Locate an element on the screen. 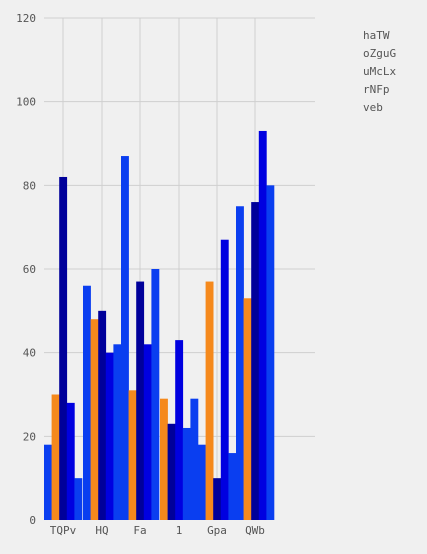  x-tick-label: HQ is located at coordinates (101, 530).